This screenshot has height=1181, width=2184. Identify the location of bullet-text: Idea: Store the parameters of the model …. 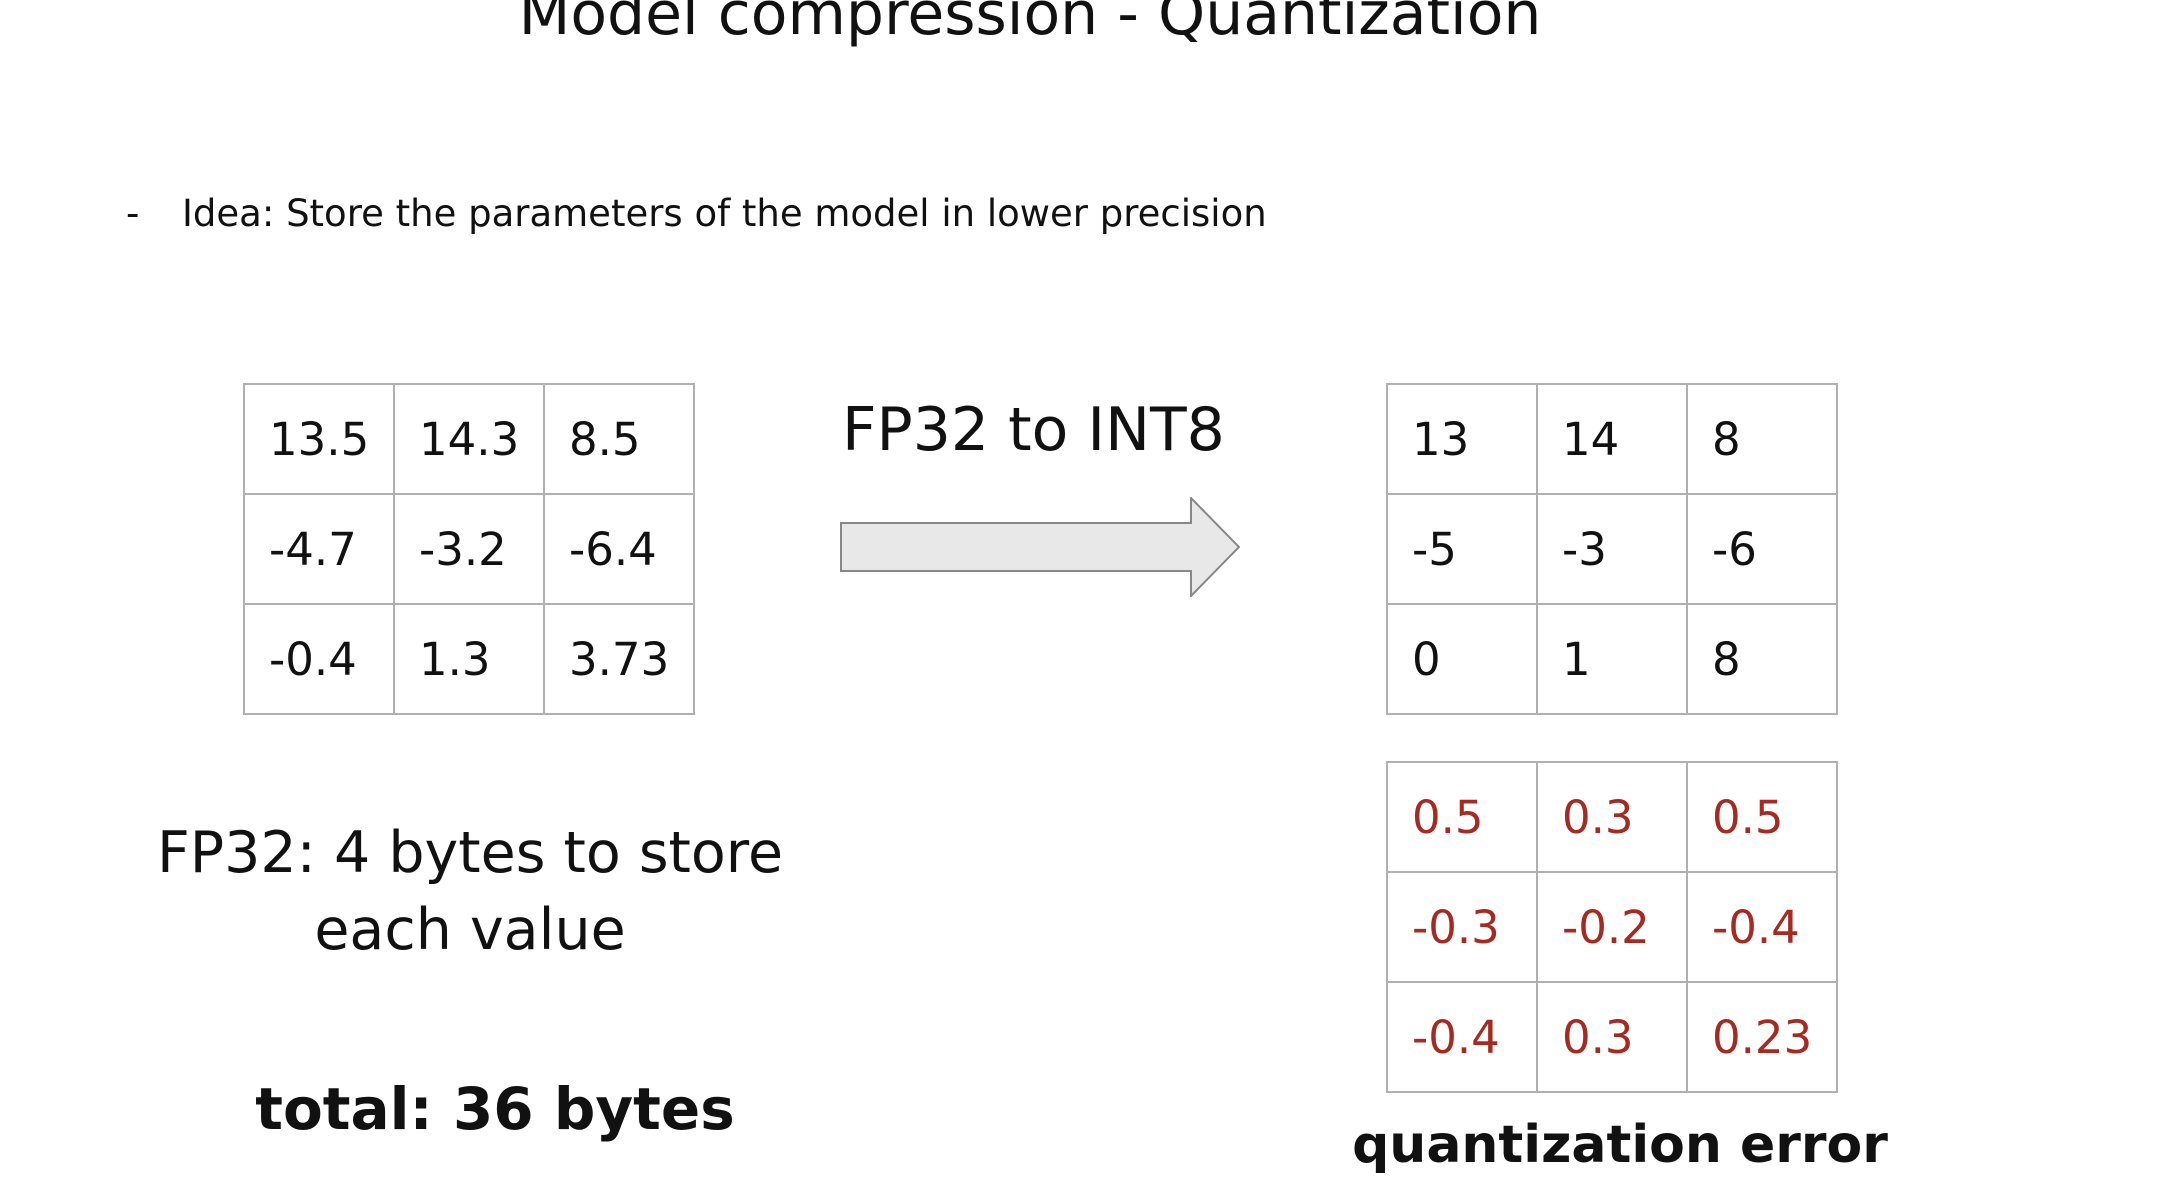
(724, 213).